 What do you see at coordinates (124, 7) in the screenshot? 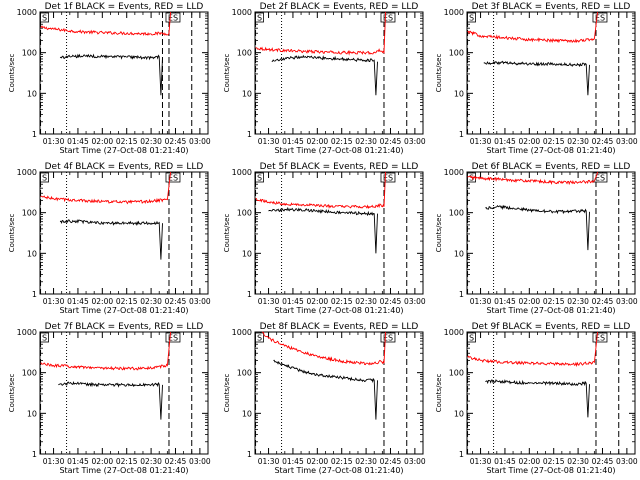
I see `panel-title: Det 1f BLACK = Events, RED = LLD` at bounding box center [124, 7].